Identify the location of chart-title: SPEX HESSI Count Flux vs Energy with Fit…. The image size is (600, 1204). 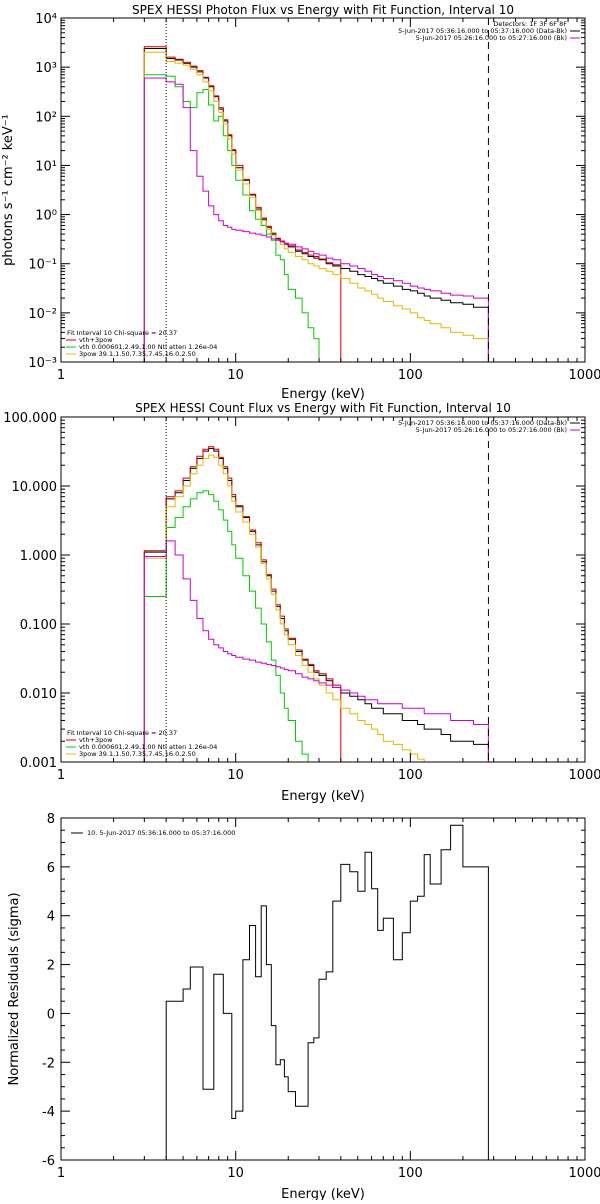
(323, 408).